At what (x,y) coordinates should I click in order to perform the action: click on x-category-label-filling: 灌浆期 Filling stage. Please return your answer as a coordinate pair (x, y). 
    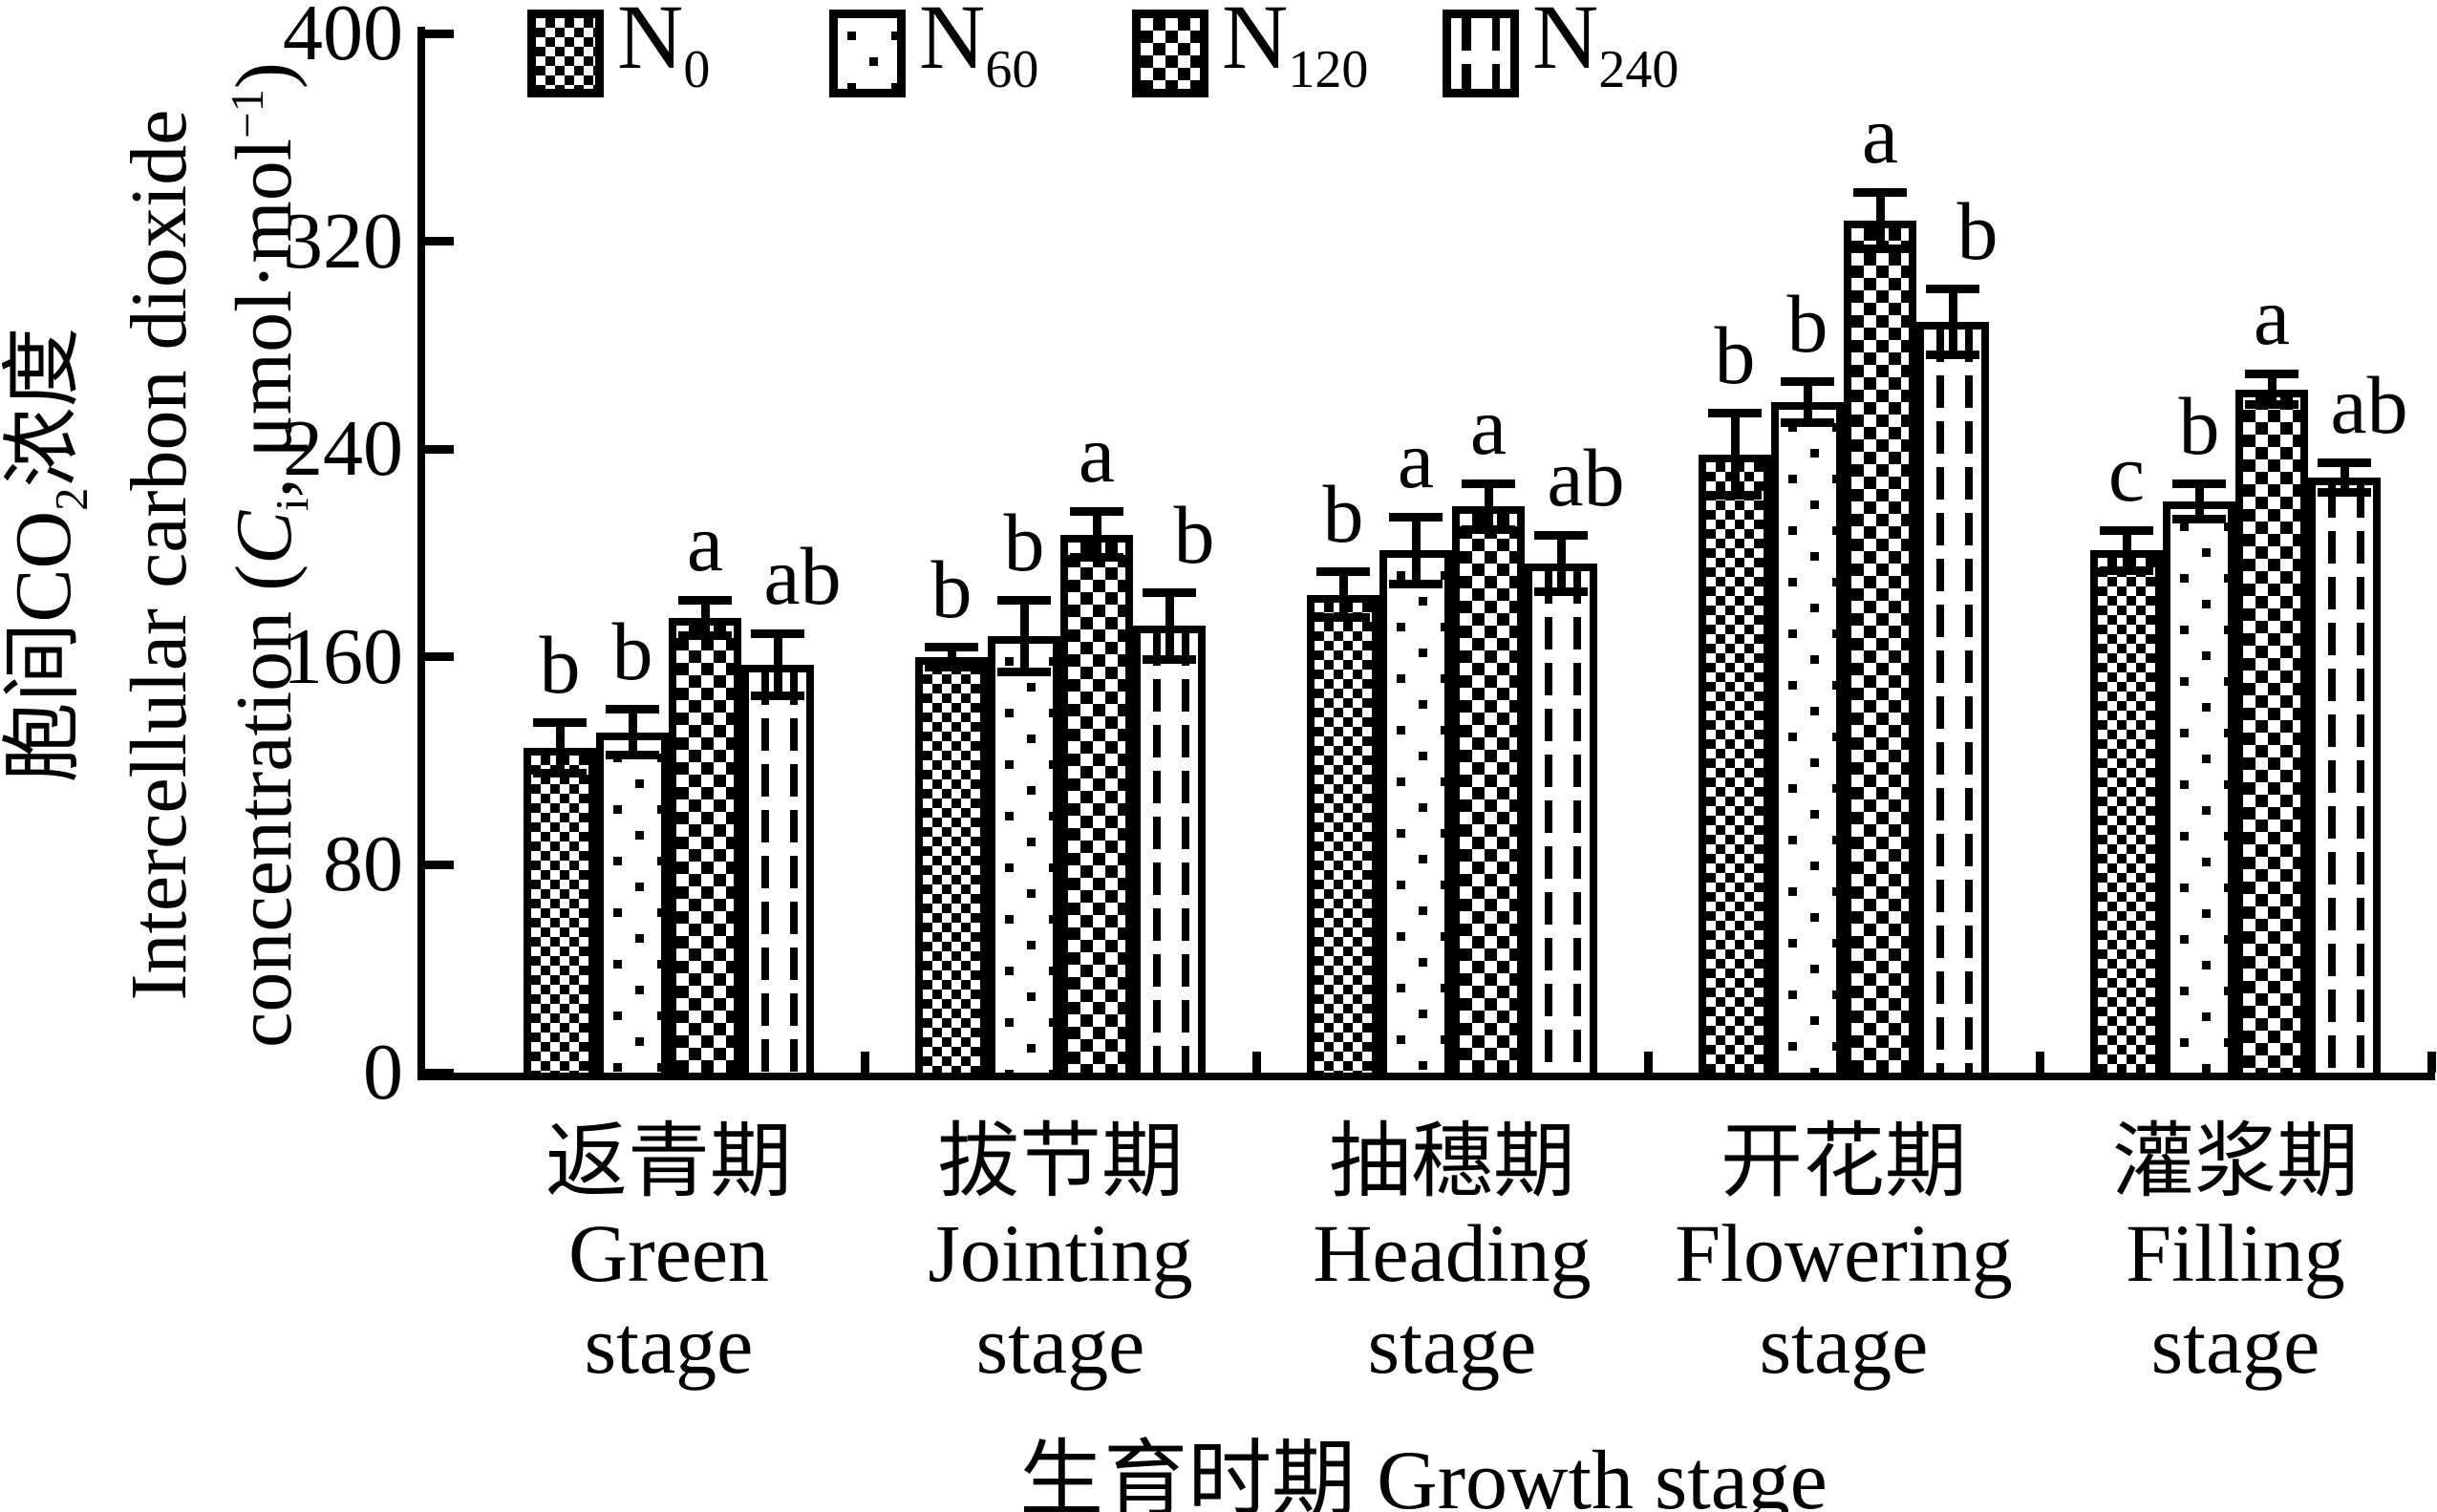
    Looking at the image, I should click on (2235, 1253).